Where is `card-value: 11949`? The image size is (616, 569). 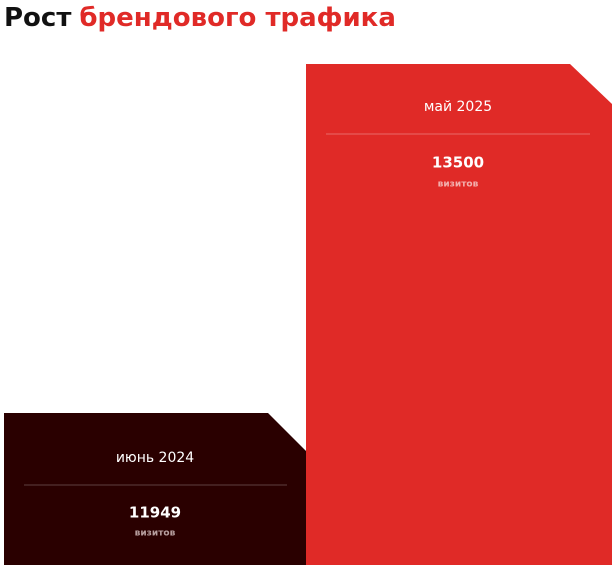 card-value: 11949 is located at coordinates (155, 513).